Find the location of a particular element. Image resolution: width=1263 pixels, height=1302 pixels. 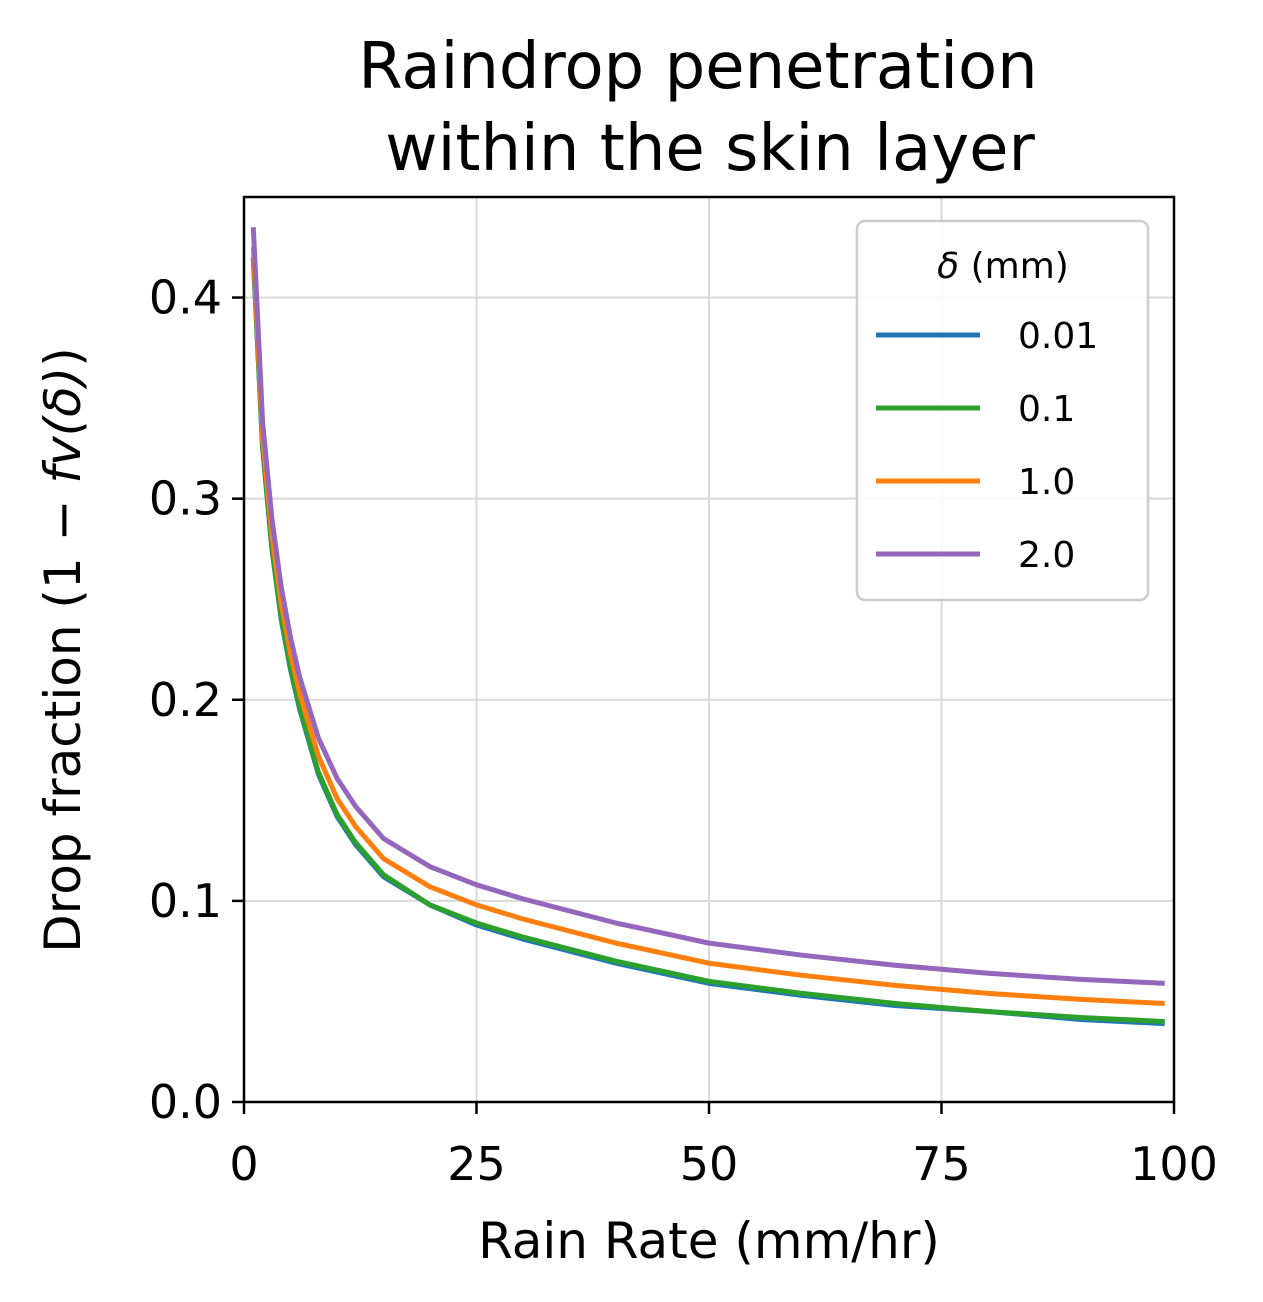

legend: δ (mm) 0.01 0.1 1.0 2.0 is located at coordinates (1002, 410).